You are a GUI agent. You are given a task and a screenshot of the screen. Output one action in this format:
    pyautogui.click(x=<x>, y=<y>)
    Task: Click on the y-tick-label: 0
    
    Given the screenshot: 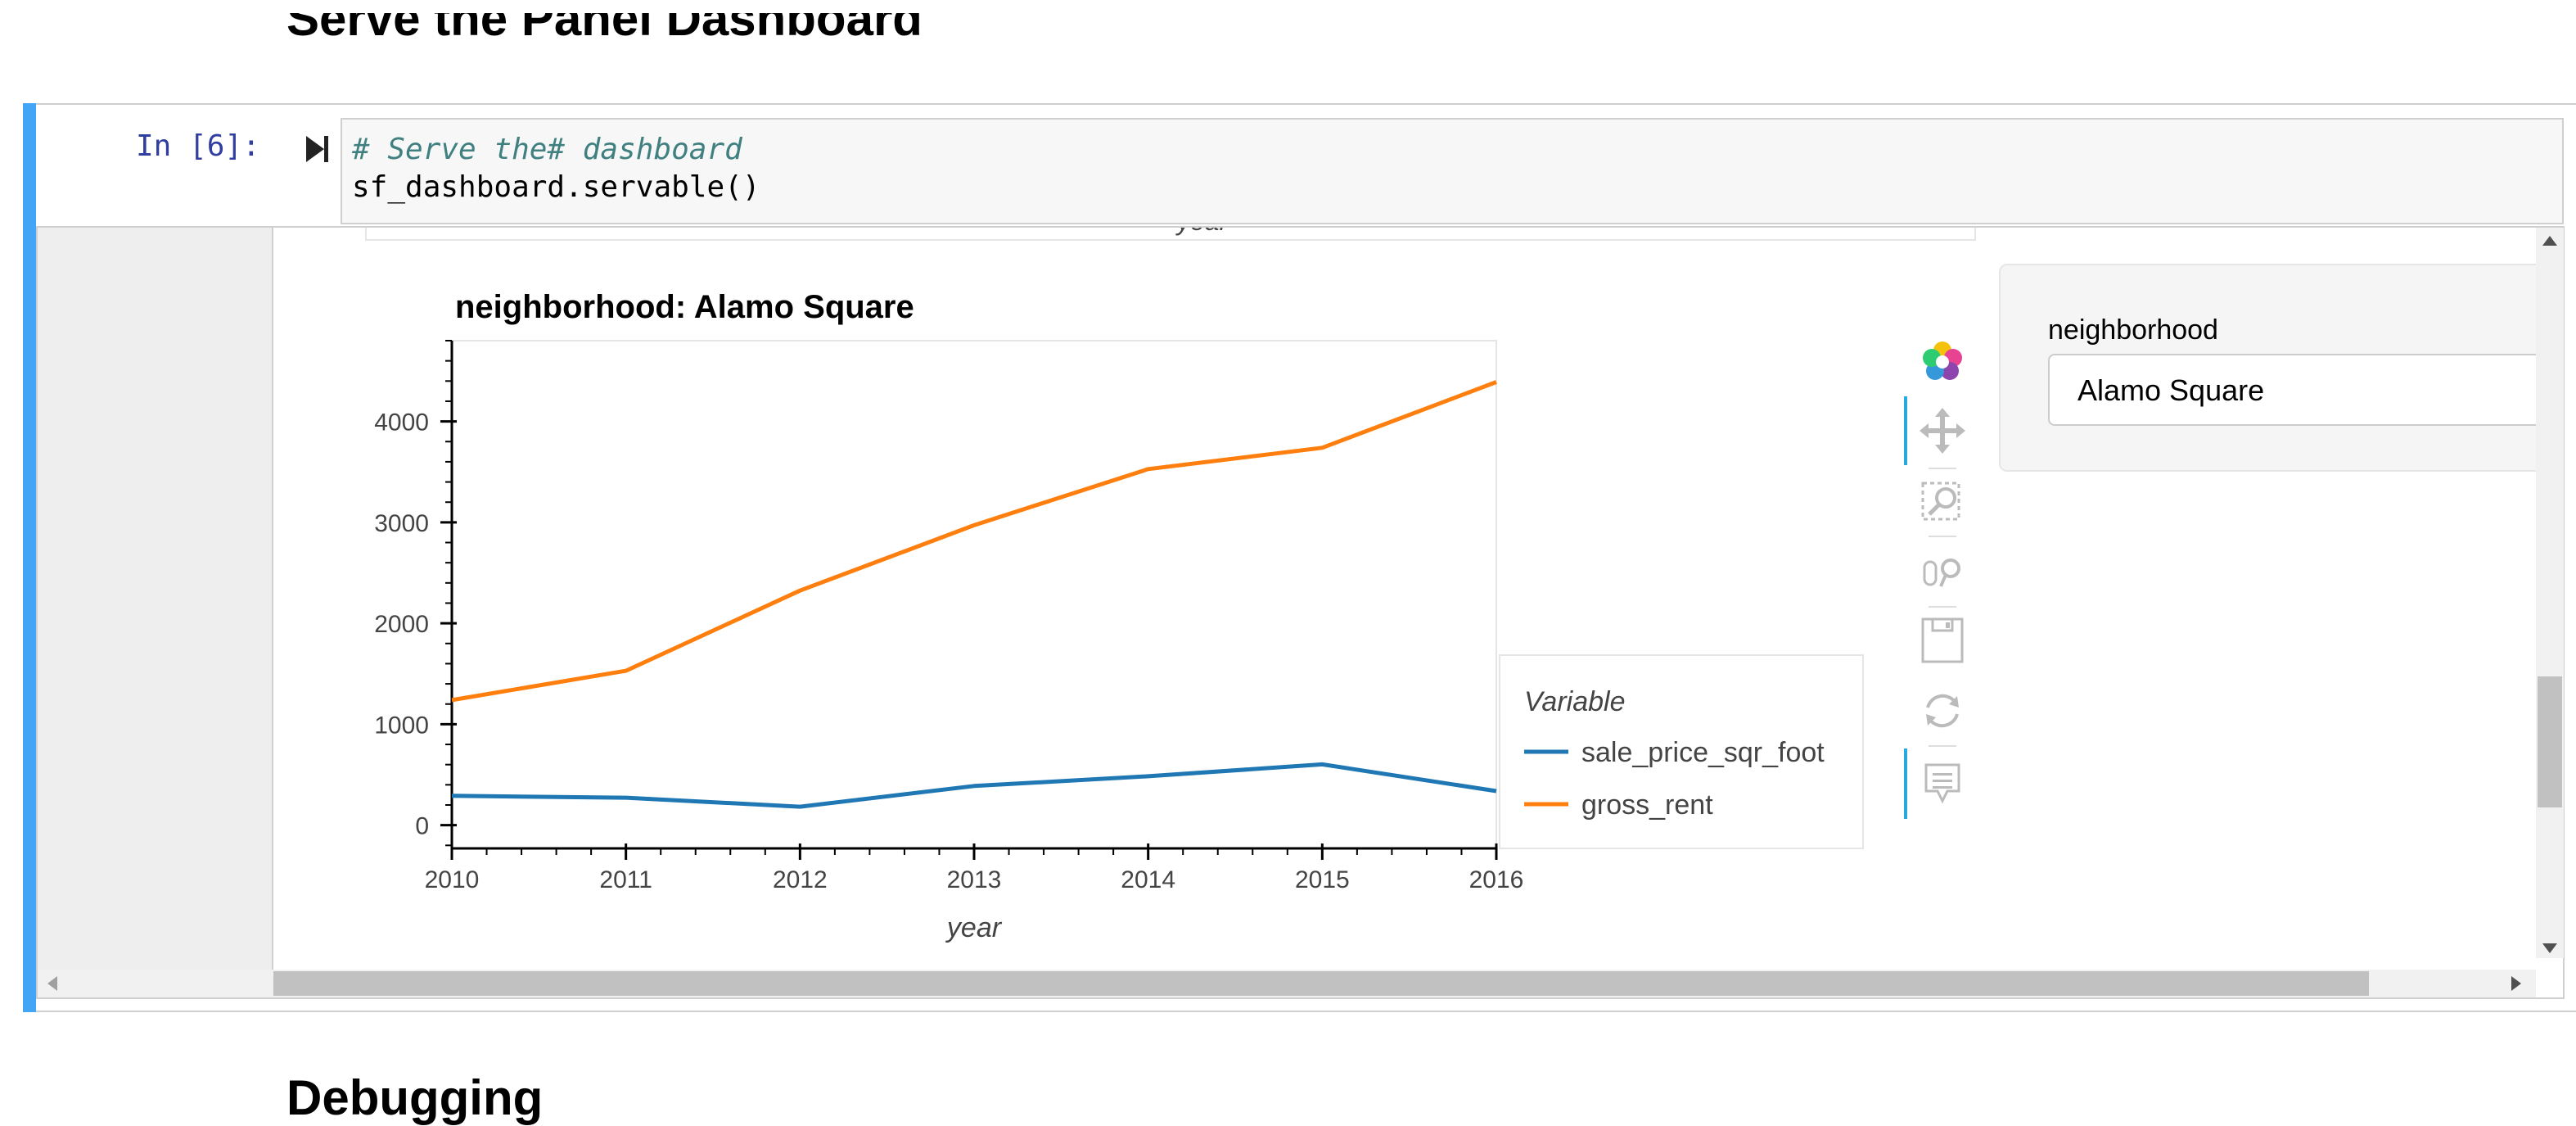 What is the action you would take?
    pyautogui.click(x=422, y=826)
    